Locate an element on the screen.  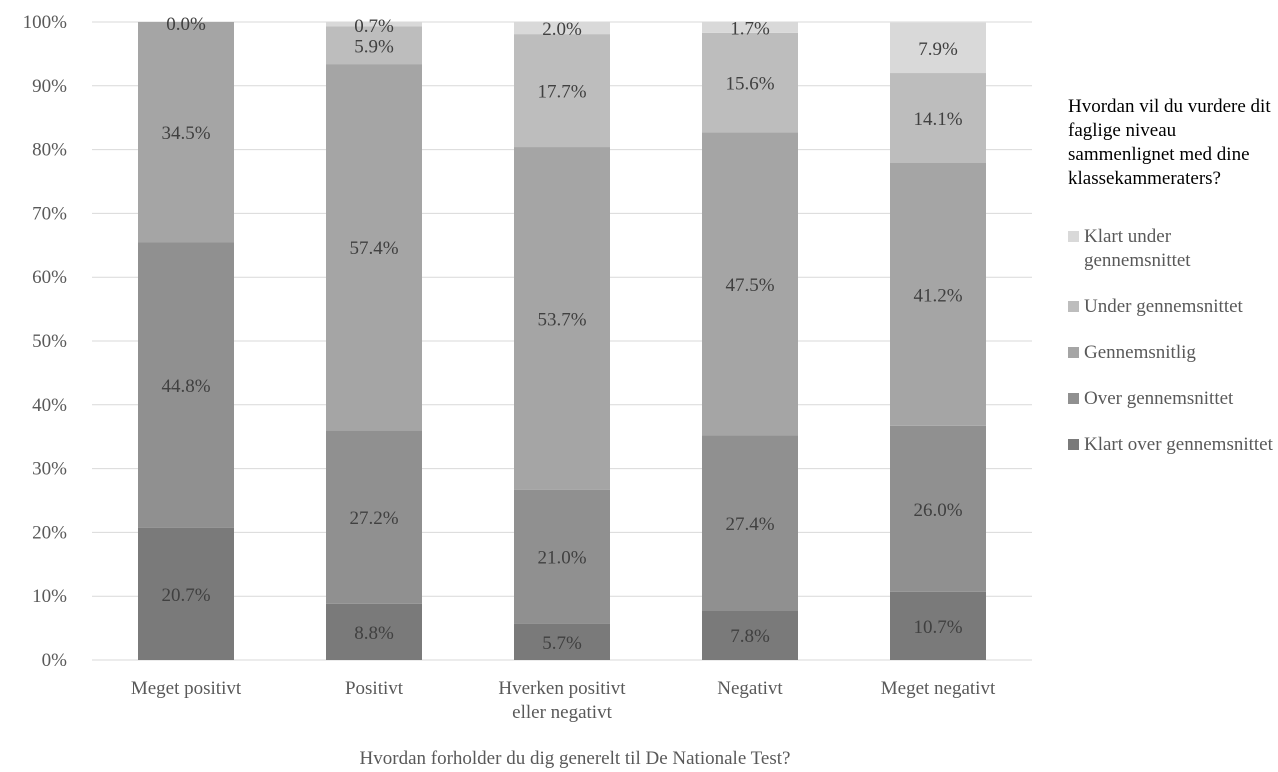
data-label: 8.8% is located at coordinates (374, 633).